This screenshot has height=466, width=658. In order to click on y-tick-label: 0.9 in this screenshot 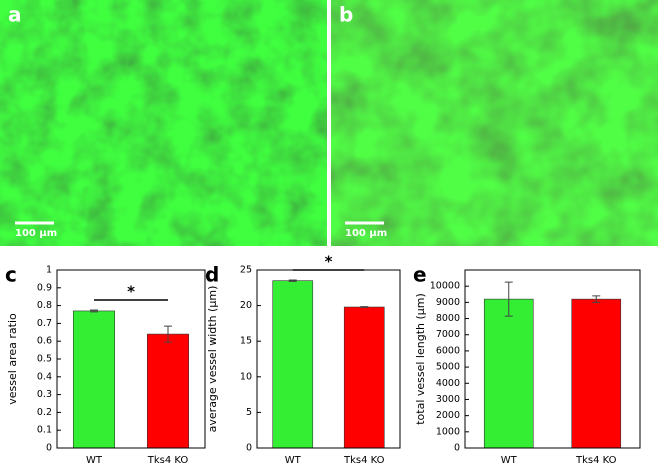, I will do `click(44, 287)`.